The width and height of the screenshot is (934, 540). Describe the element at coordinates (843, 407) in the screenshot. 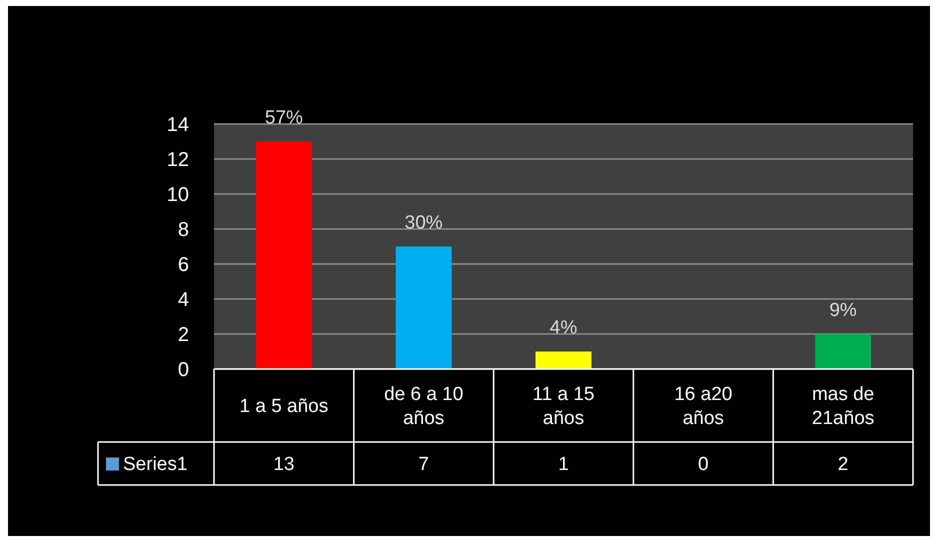

I see `x-tick-label: mas de 21años` at that location.